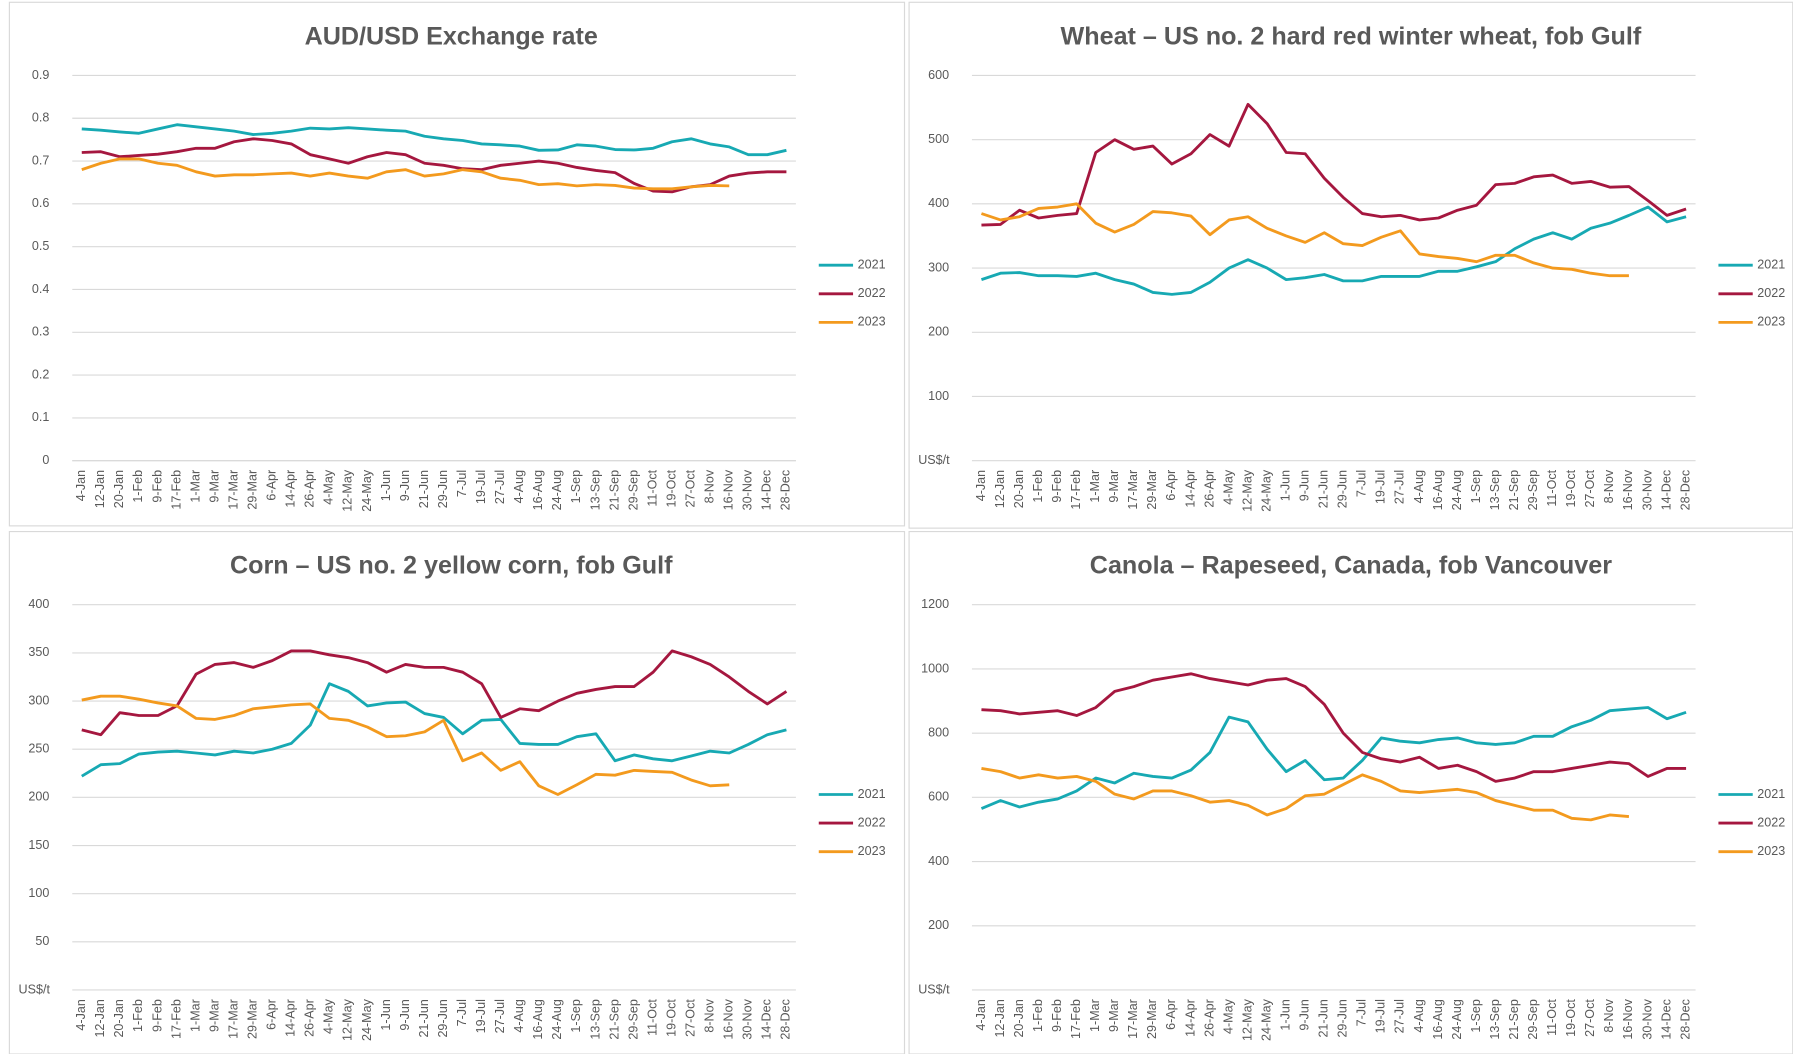 The image size is (1793, 1054). Describe the element at coordinates (938, 75) in the screenshot. I see `y-tick-label: 600` at that location.